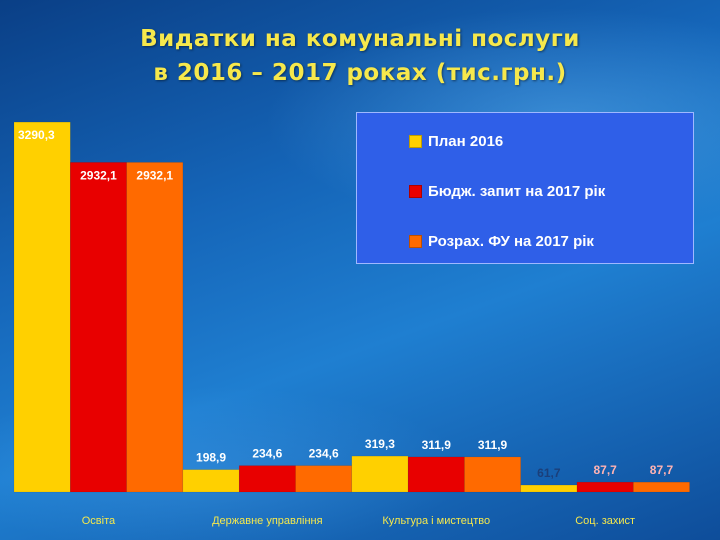 Image resolution: width=720 pixels, height=540 pixels. Describe the element at coordinates (211, 458) in the screenshot. I see `data-label: 198,9` at that location.